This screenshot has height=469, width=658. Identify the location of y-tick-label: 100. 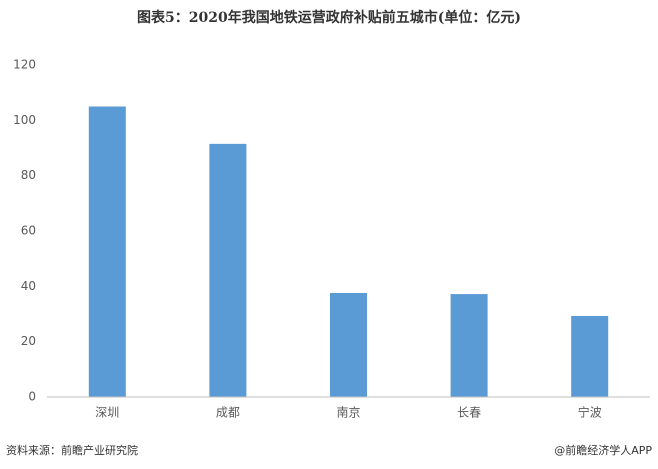
(24, 120).